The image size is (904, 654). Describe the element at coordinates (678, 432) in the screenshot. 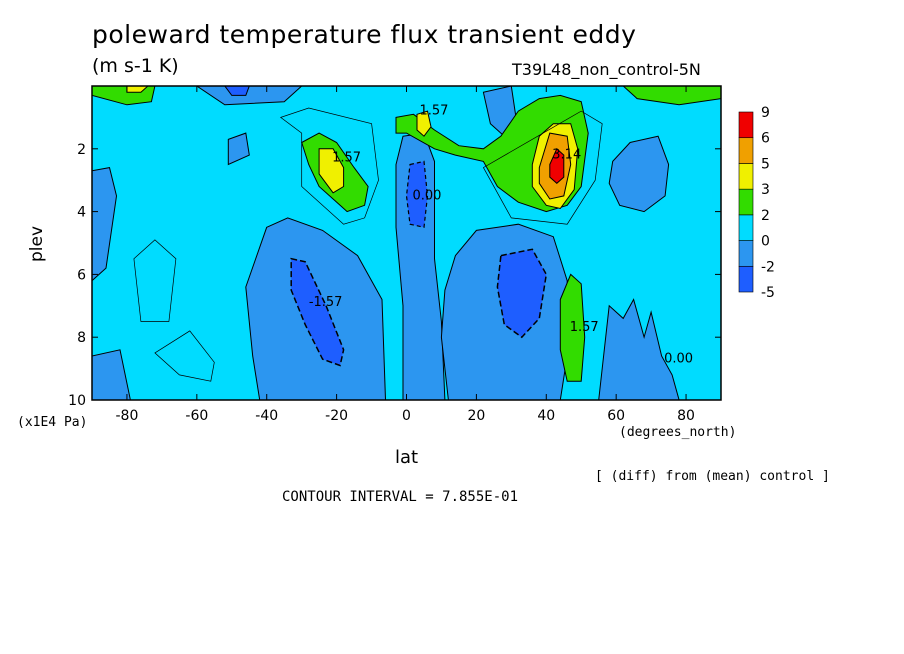

I see `x-axis-unit: (degrees_north)` at that location.